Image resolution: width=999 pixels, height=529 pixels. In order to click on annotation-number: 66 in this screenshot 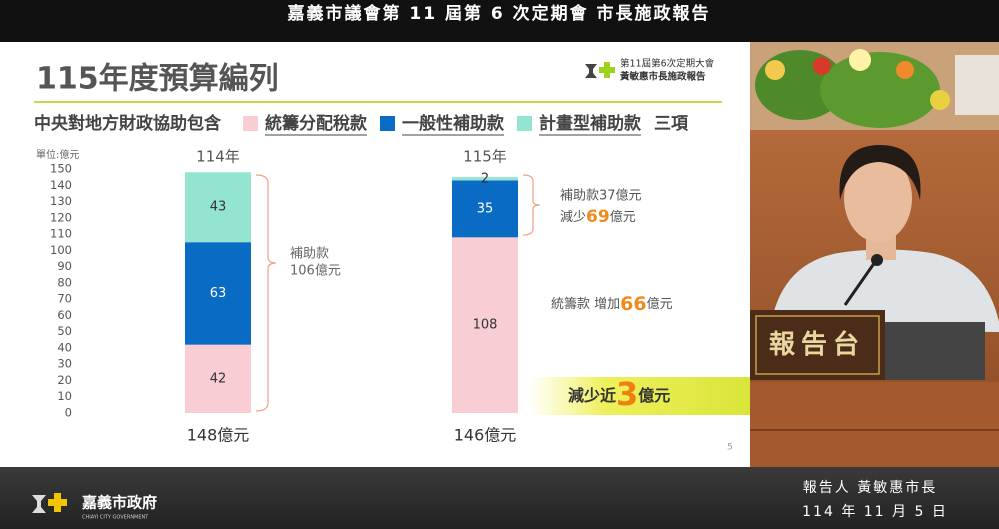, I will do `click(633, 304)`.